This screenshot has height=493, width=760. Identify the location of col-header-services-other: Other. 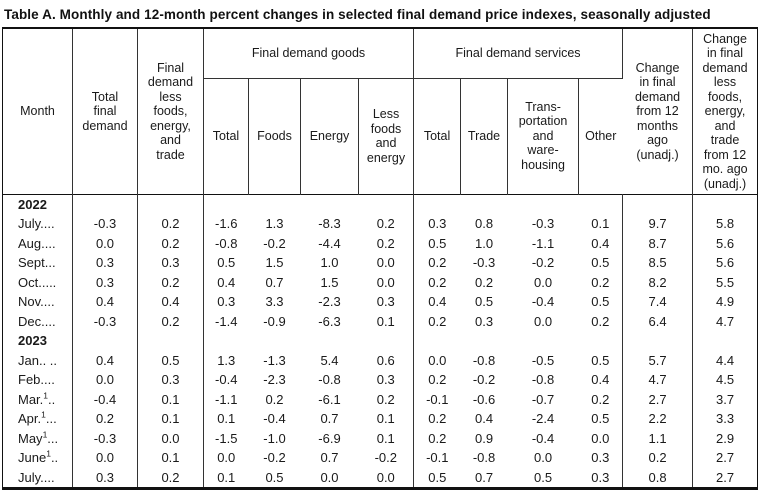
(601, 135).